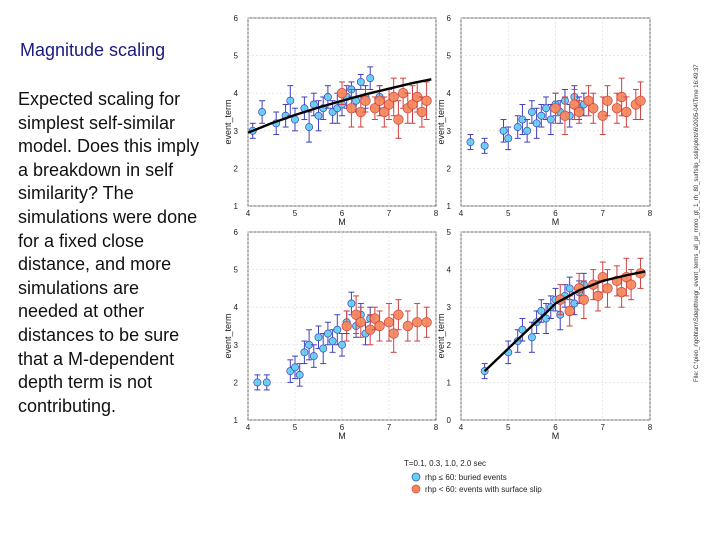  Describe the element at coordinates (342, 427) in the screenshot. I see `panel-3-x-tick-label: 6` at that location.